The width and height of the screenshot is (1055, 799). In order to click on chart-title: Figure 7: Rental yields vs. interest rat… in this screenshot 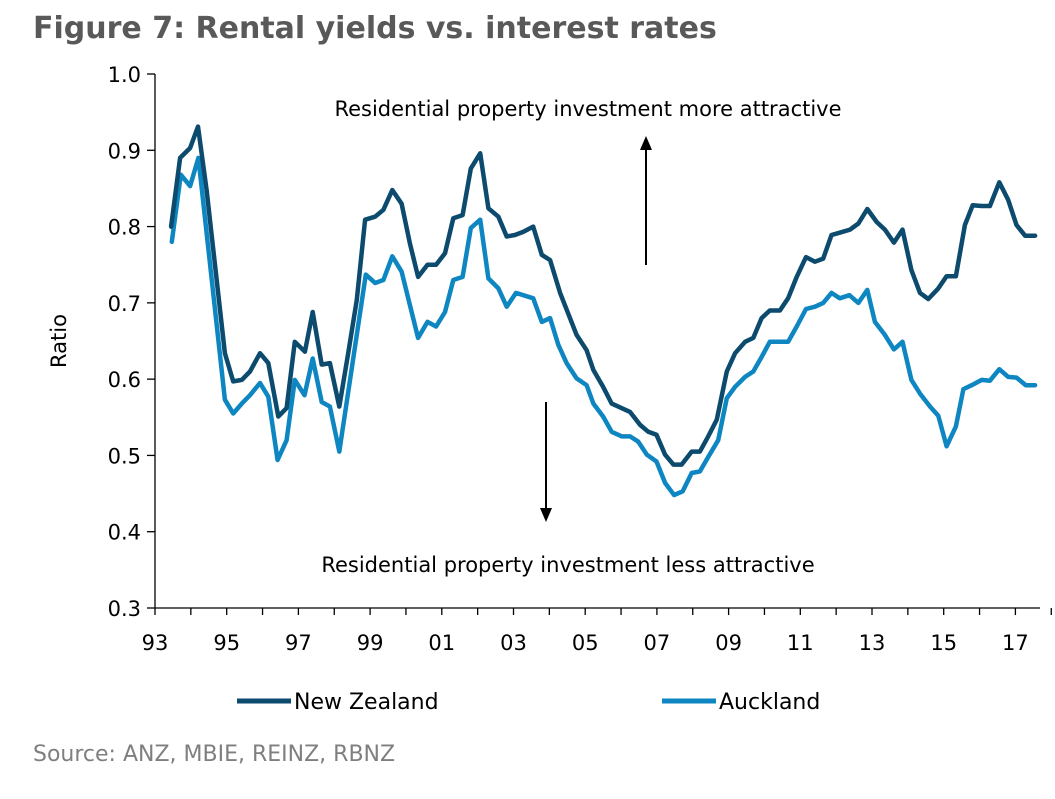, I will do `click(375, 28)`.